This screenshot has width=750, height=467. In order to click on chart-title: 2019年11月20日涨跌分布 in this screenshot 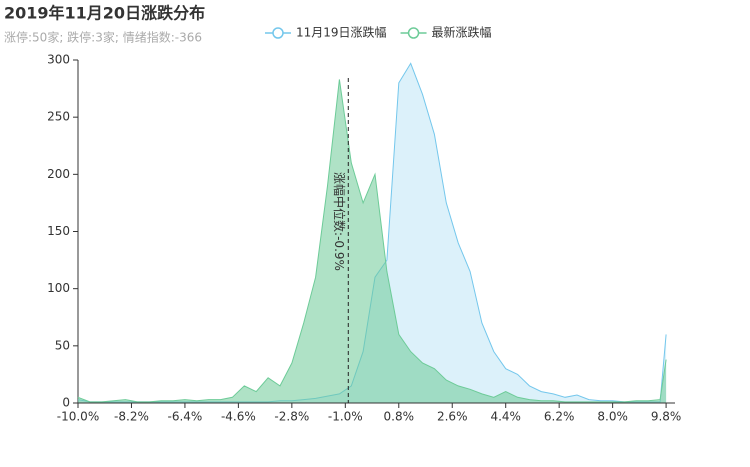, I will do `click(104, 13)`.